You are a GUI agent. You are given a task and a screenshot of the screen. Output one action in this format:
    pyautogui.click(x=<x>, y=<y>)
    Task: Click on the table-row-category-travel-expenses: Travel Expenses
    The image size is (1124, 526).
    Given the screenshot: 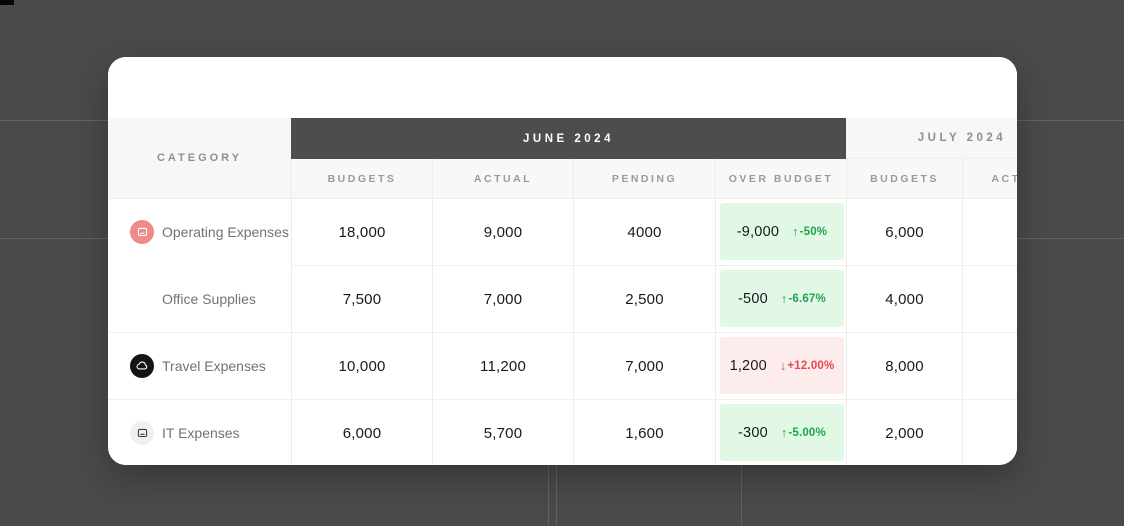 What is the action you would take?
    pyautogui.click(x=199, y=365)
    